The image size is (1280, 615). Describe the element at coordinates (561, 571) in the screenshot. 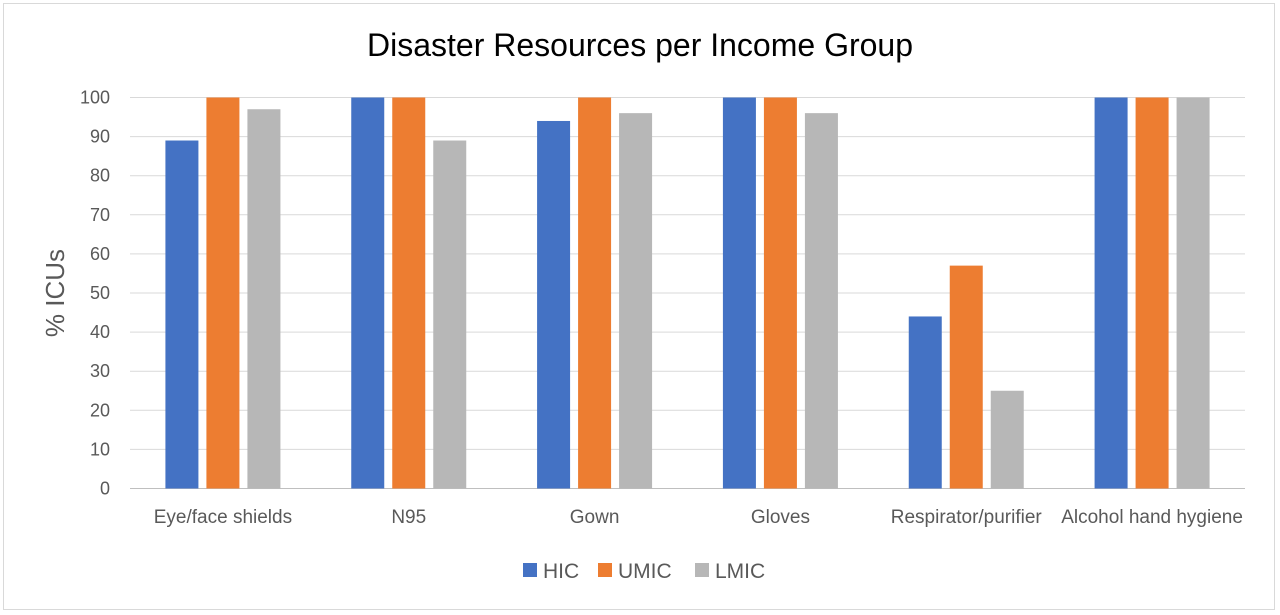

I see `legend-label-hic: HIC` at that location.